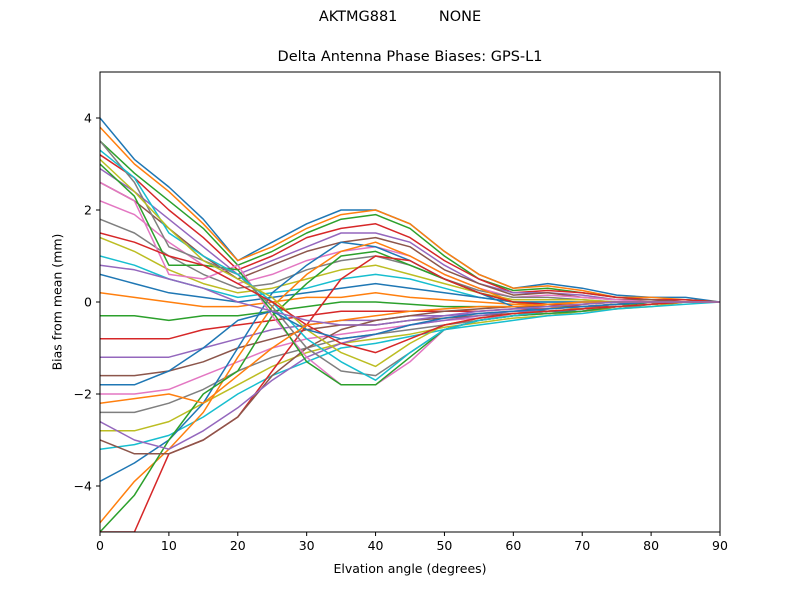 Image resolution: width=800 pixels, height=600 pixels. Describe the element at coordinates (582, 545) in the screenshot. I see `x-tick-label: 70` at that location.